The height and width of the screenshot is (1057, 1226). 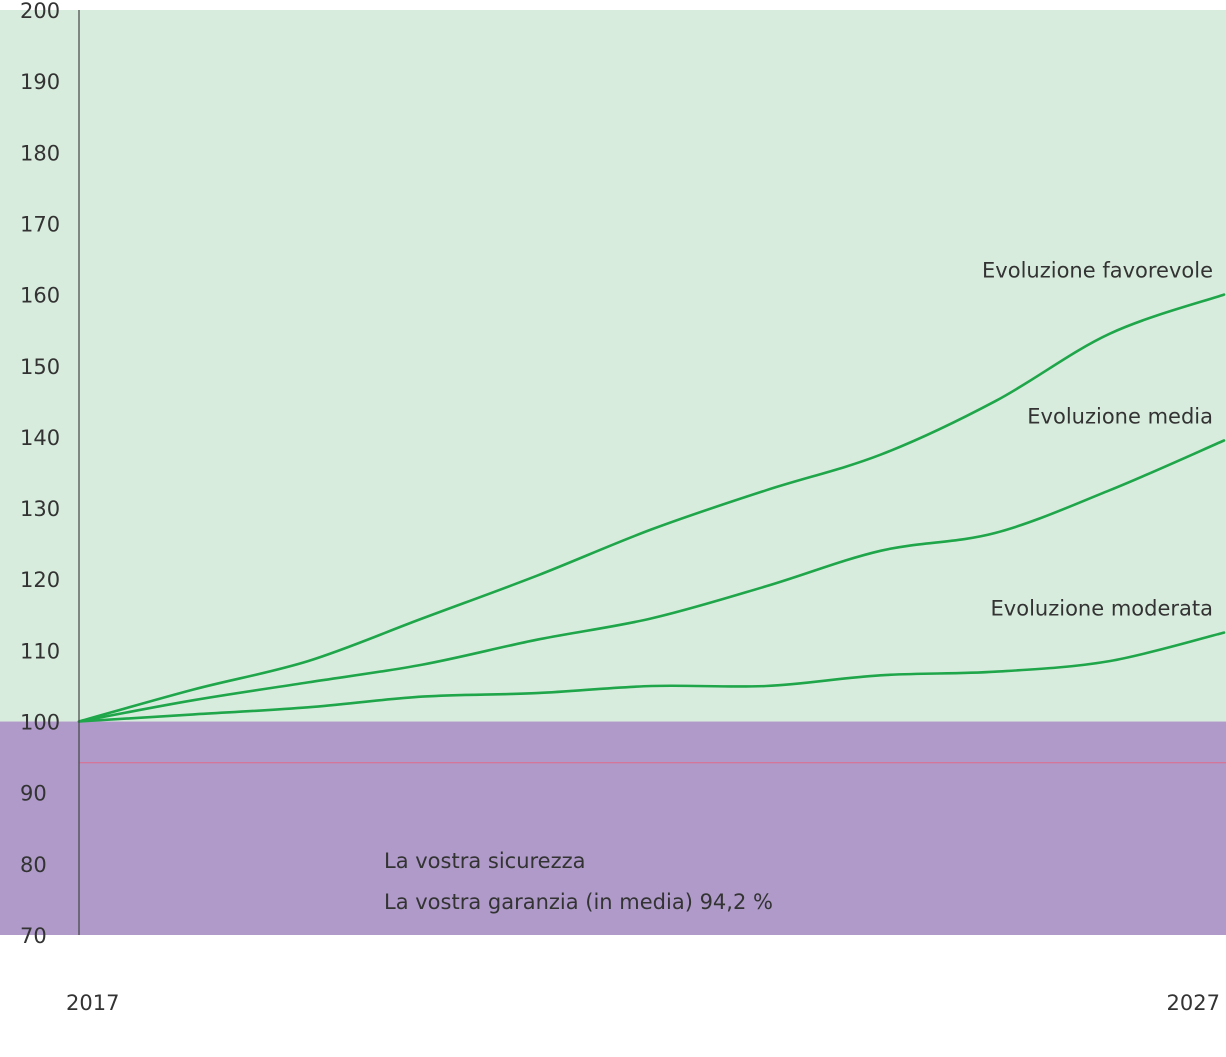 I want to click on y-tick-label: 110, so click(x=40, y=651).